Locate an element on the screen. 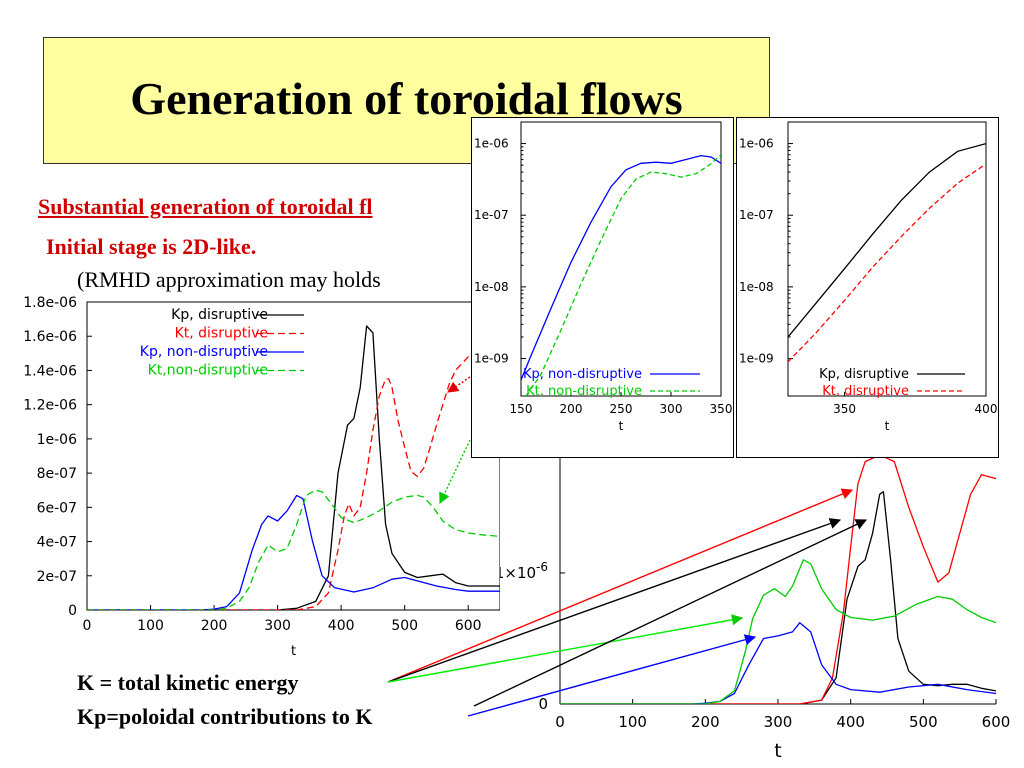  inset-left-frame is located at coordinates (602, 287).